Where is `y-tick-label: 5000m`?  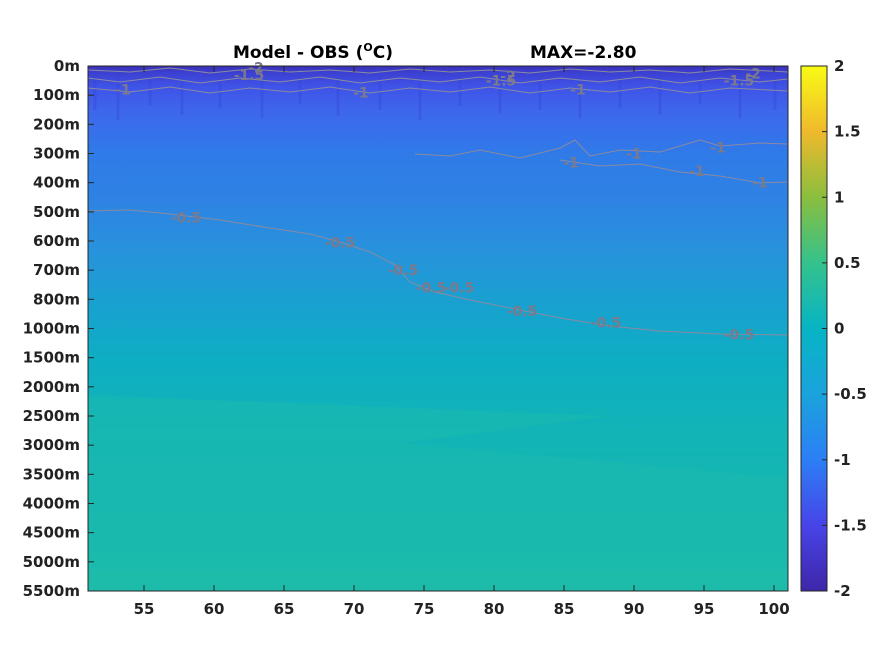
y-tick-label: 5000m is located at coordinates (51, 562).